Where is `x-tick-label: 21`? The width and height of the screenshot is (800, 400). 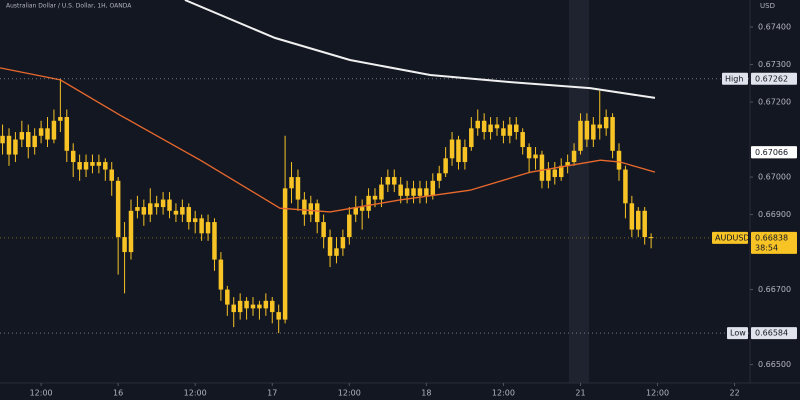
x-tick-label: 21 is located at coordinates (580, 393).